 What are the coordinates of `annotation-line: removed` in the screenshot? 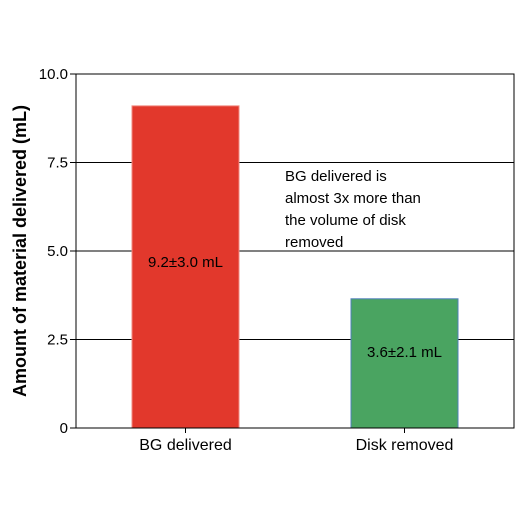 It's located at (314, 242).